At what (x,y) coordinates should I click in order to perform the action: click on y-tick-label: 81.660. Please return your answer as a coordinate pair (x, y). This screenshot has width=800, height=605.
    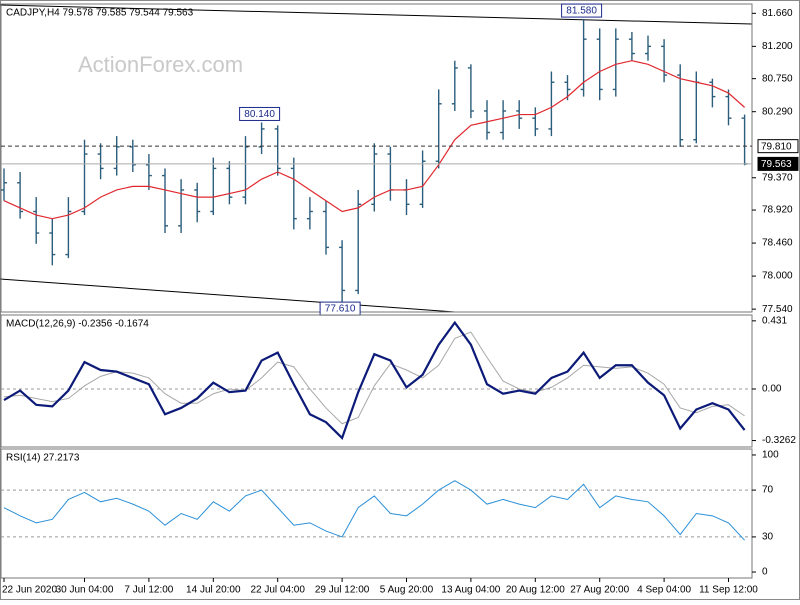
    Looking at the image, I should click on (777, 13).